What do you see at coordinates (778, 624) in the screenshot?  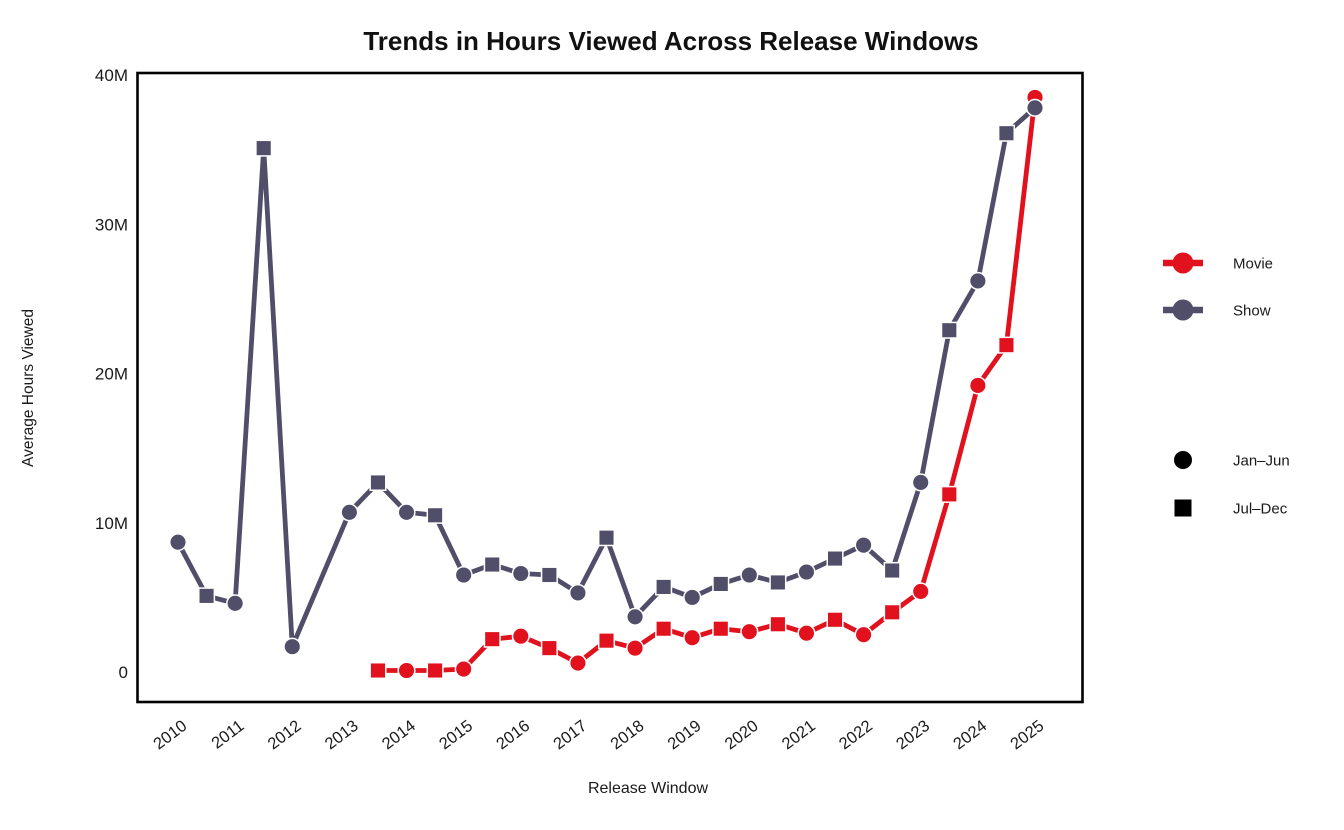 I see `movie-2020-h2-marker` at bounding box center [778, 624].